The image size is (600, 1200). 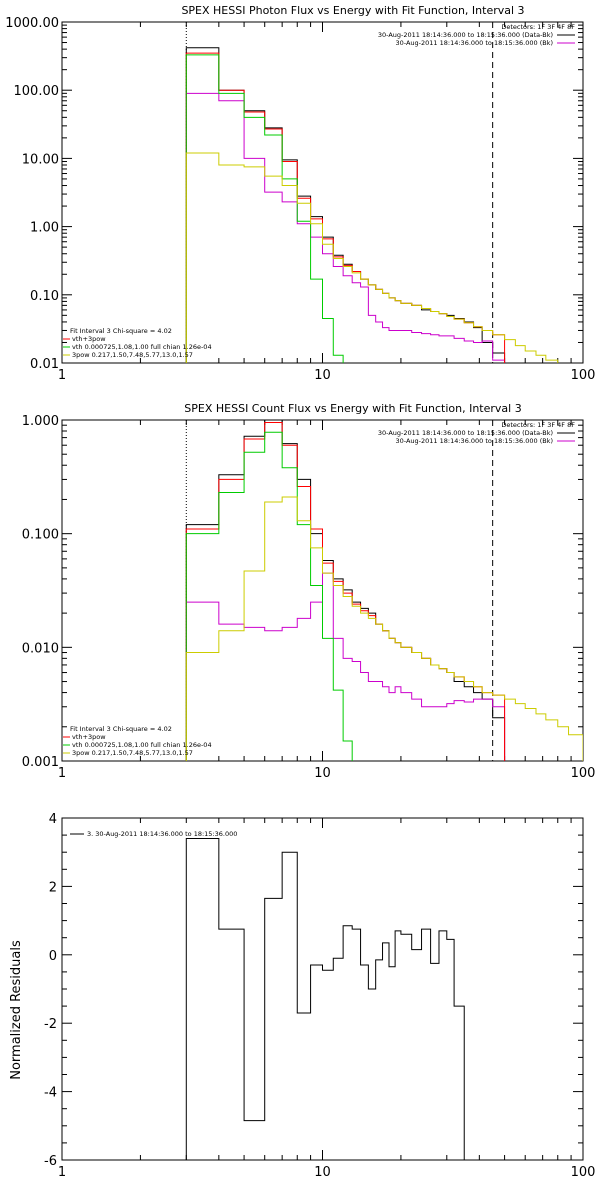 I want to click on y-tick-label: 10.00, so click(x=40, y=159).